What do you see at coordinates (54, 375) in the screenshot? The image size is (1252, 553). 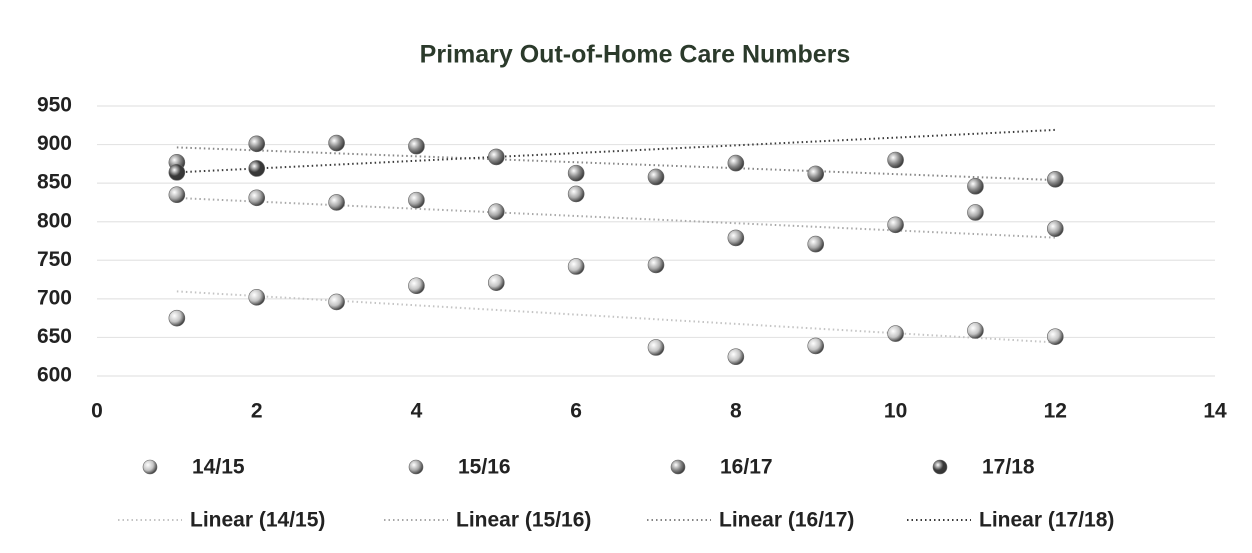 I see `y-tick-label: 600` at bounding box center [54, 375].